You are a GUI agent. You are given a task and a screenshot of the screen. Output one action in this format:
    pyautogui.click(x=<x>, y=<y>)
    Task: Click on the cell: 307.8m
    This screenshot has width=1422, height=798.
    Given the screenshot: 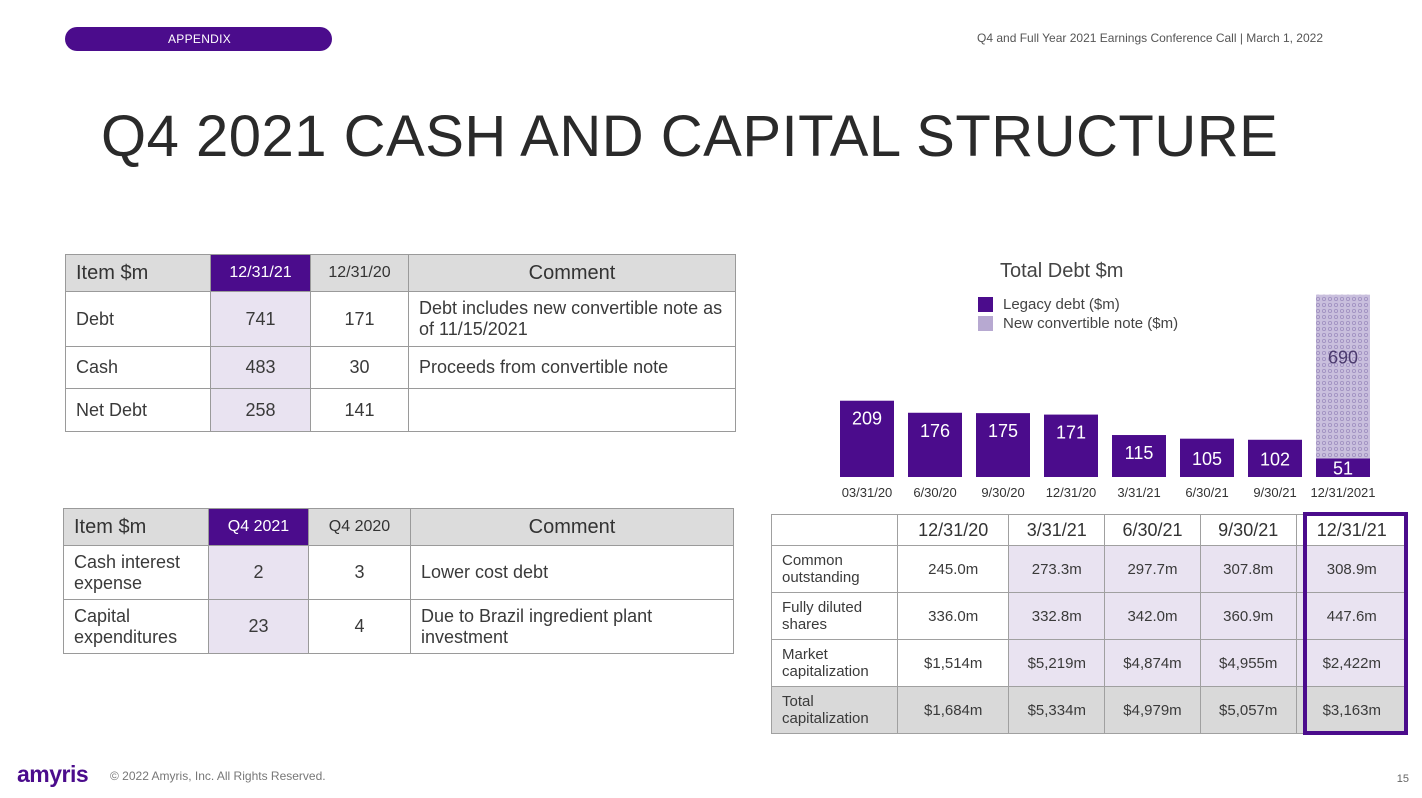 What is the action you would take?
    pyautogui.click(x=1248, y=569)
    